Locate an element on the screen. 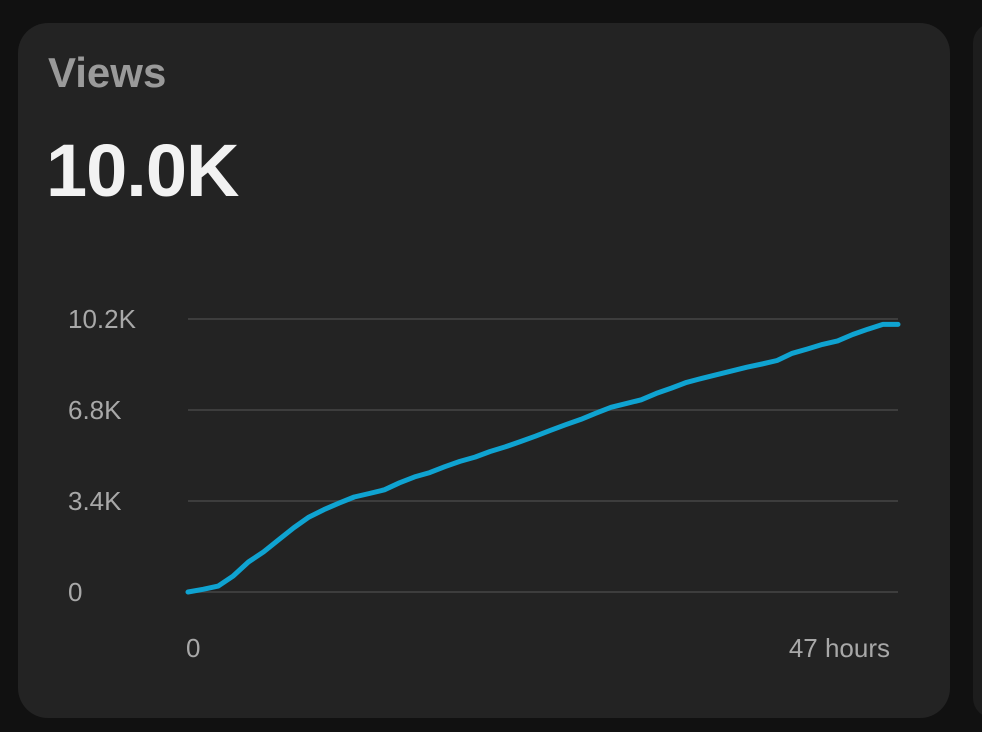  x-tick-label: 47 hours is located at coordinates (839, 648).